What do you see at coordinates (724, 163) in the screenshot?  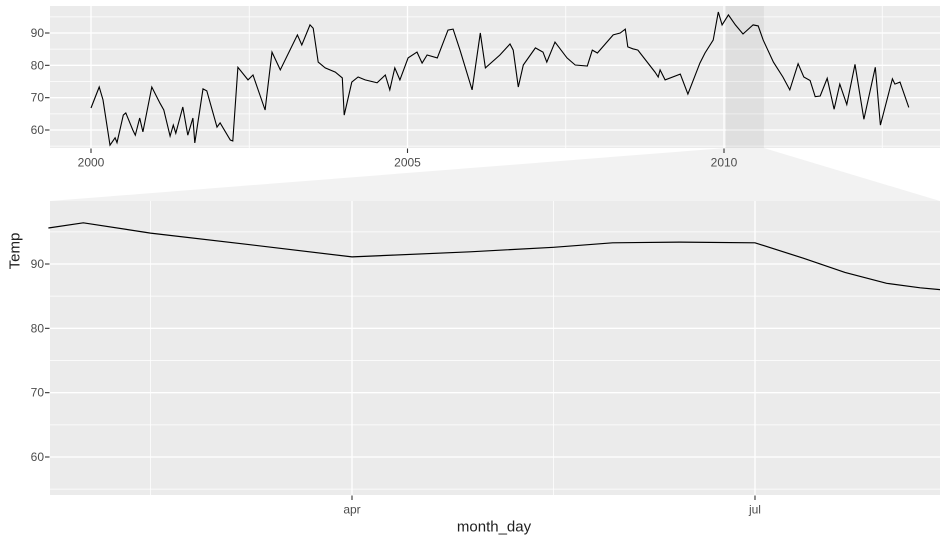 I see `x-tick-label: 2010` at bounding box center [724, 163].